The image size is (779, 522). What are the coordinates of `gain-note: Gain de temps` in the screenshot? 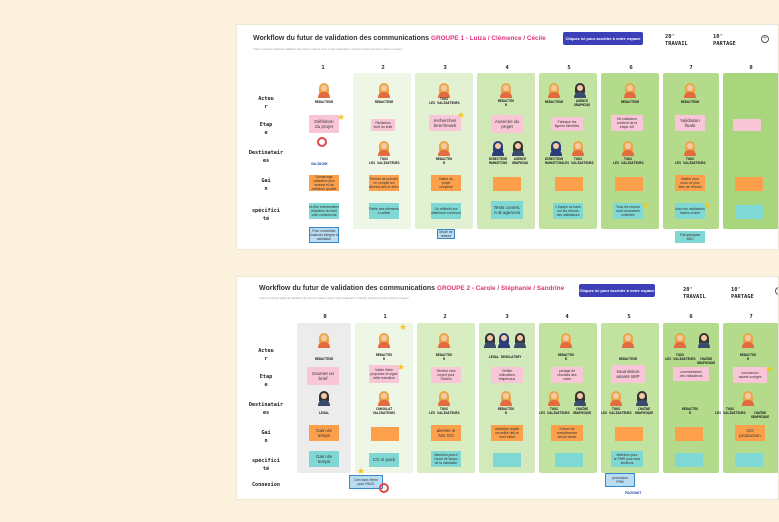 It's located at (324, 433).